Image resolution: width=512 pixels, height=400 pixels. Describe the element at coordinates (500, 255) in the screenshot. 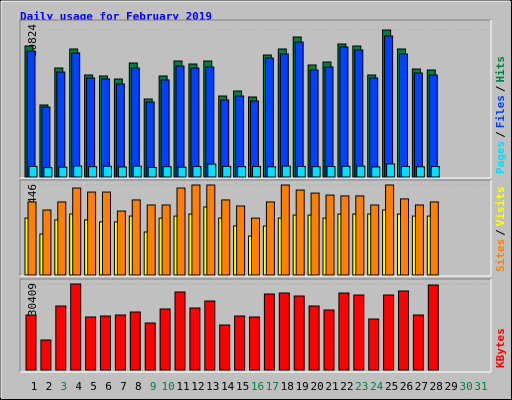

I see `legend-entry: Sites` at that location.